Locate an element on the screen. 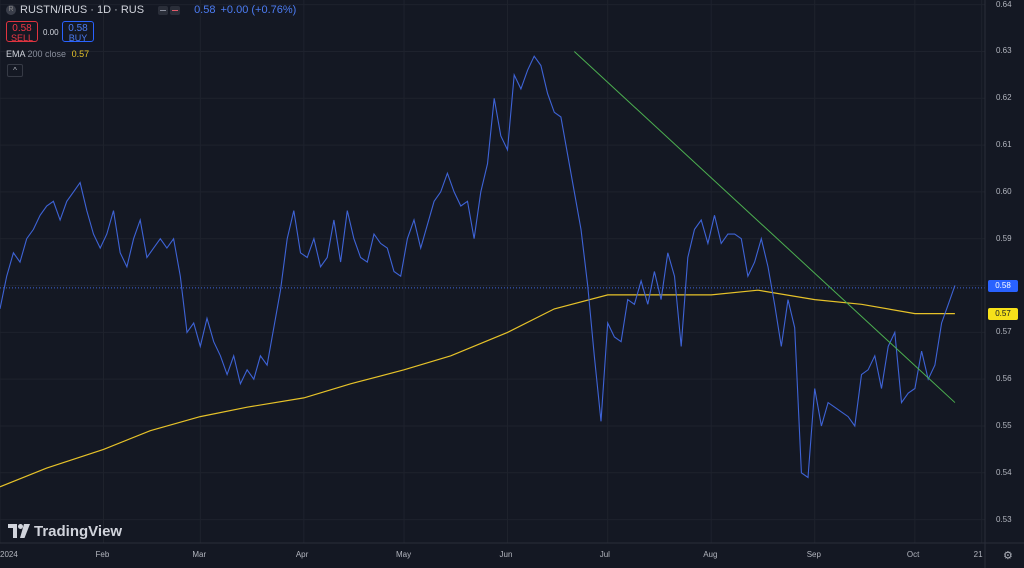 The height and width of the screenshot is (568, 1024). tradingview-logo: TradingView is located at coordinates (65, 531).